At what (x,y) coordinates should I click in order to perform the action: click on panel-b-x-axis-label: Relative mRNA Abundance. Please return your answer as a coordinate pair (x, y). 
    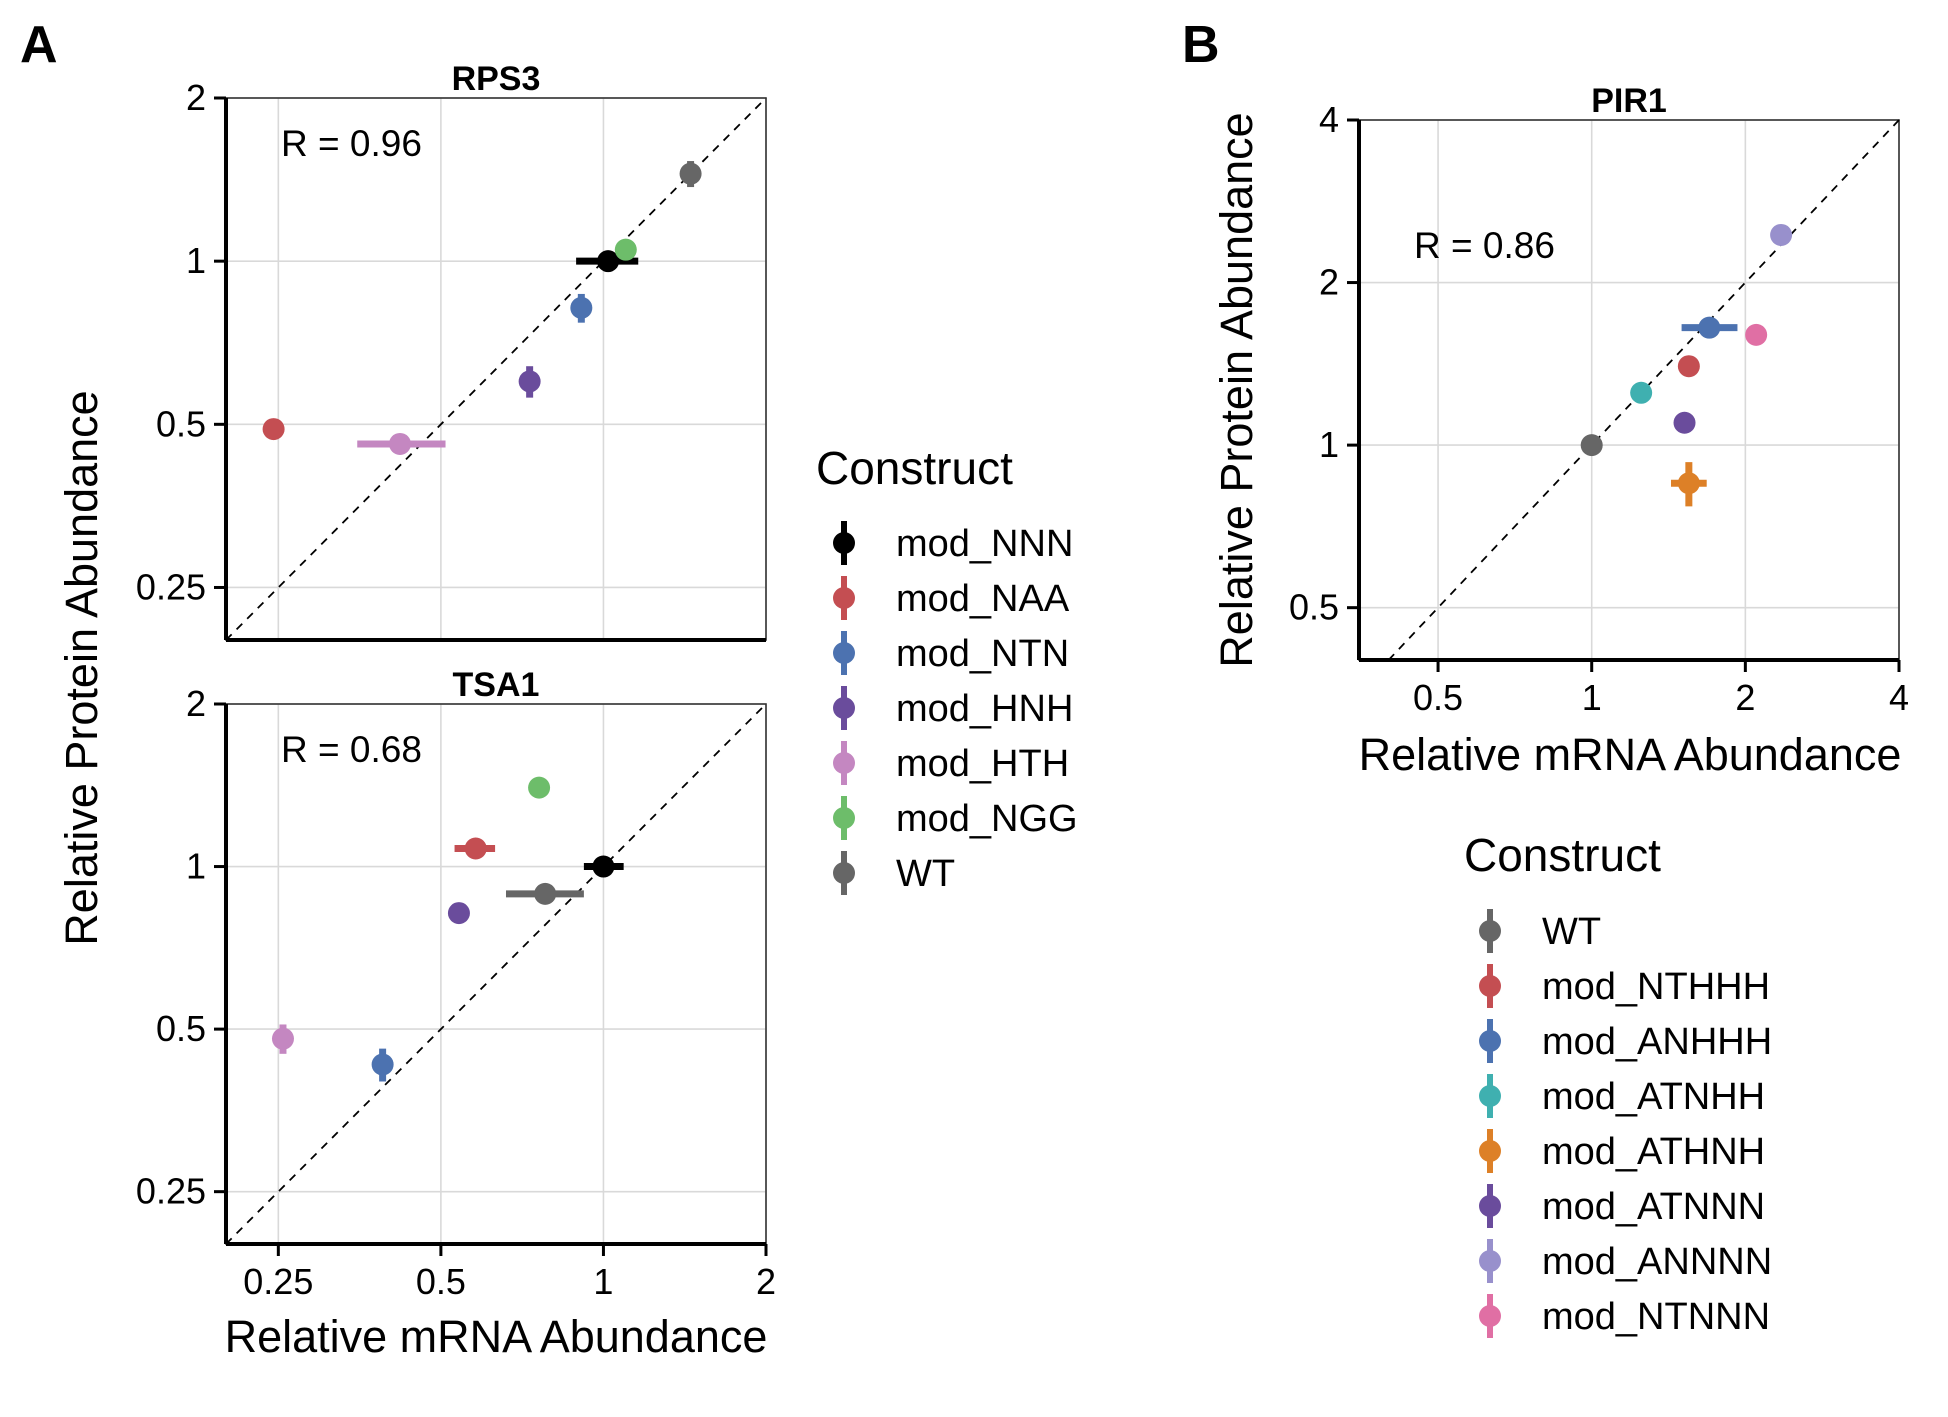
    Looking at the image, I should click on (1630, 754).